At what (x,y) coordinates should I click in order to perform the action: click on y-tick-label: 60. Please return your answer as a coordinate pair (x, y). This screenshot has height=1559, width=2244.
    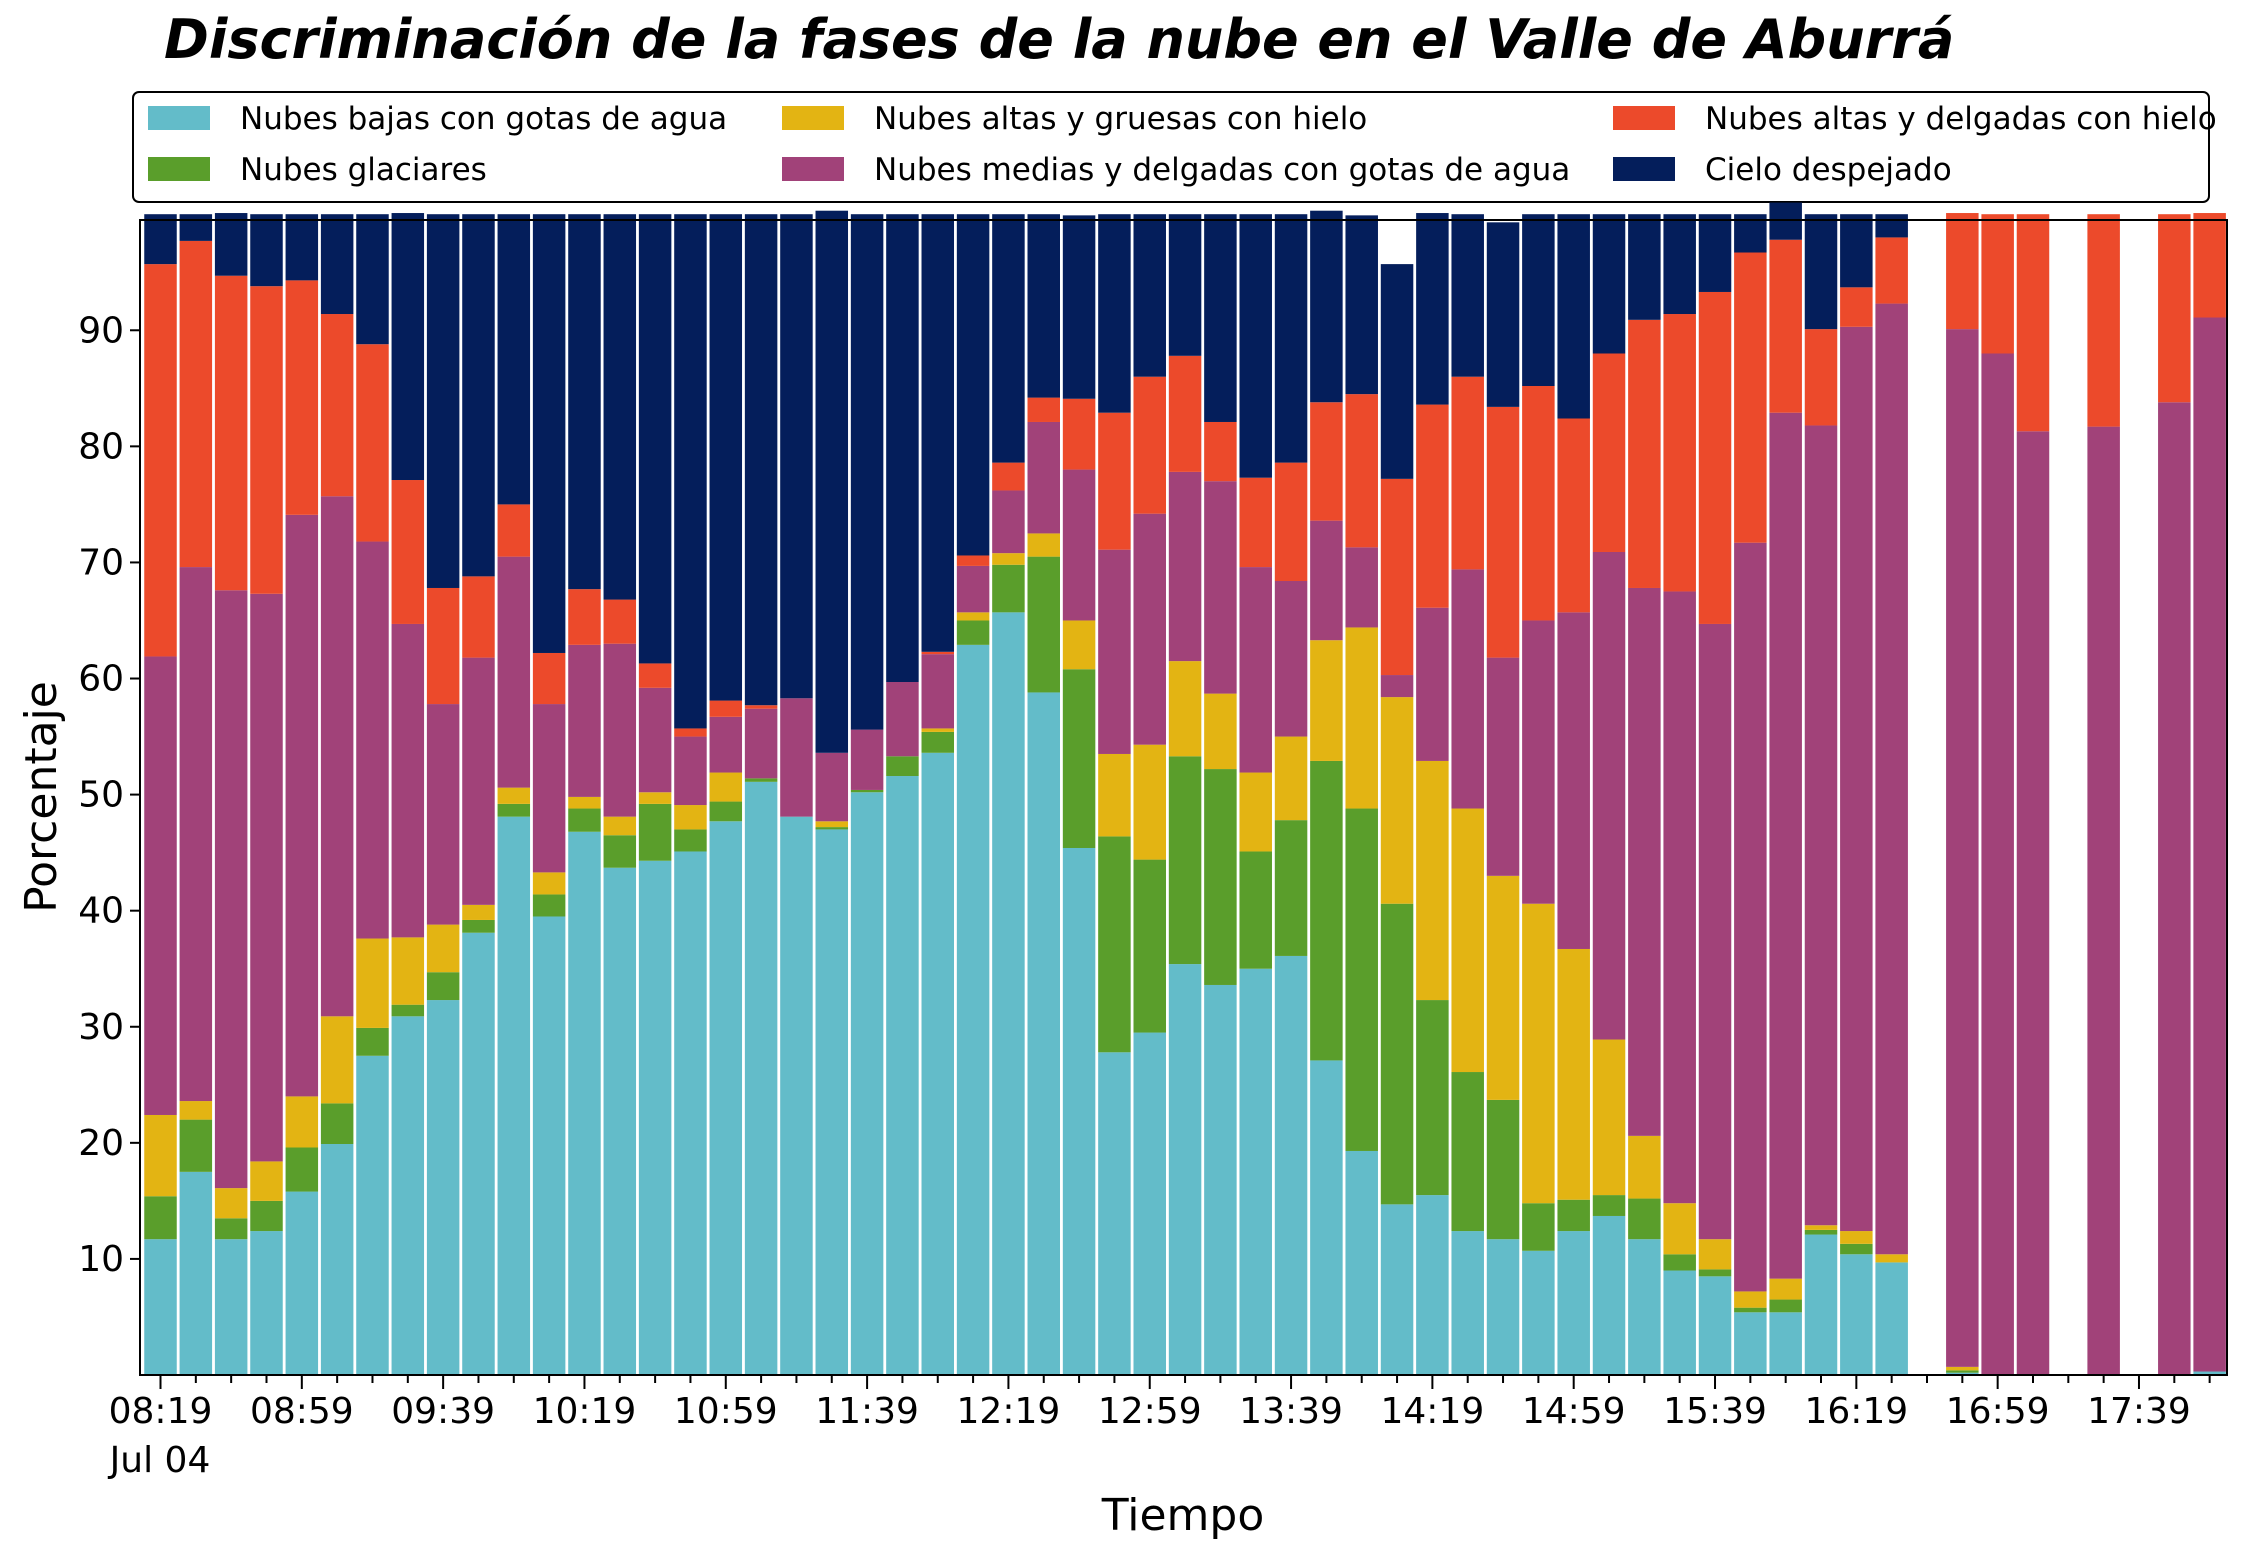
    Looking at the image, I should click on (101, 679).